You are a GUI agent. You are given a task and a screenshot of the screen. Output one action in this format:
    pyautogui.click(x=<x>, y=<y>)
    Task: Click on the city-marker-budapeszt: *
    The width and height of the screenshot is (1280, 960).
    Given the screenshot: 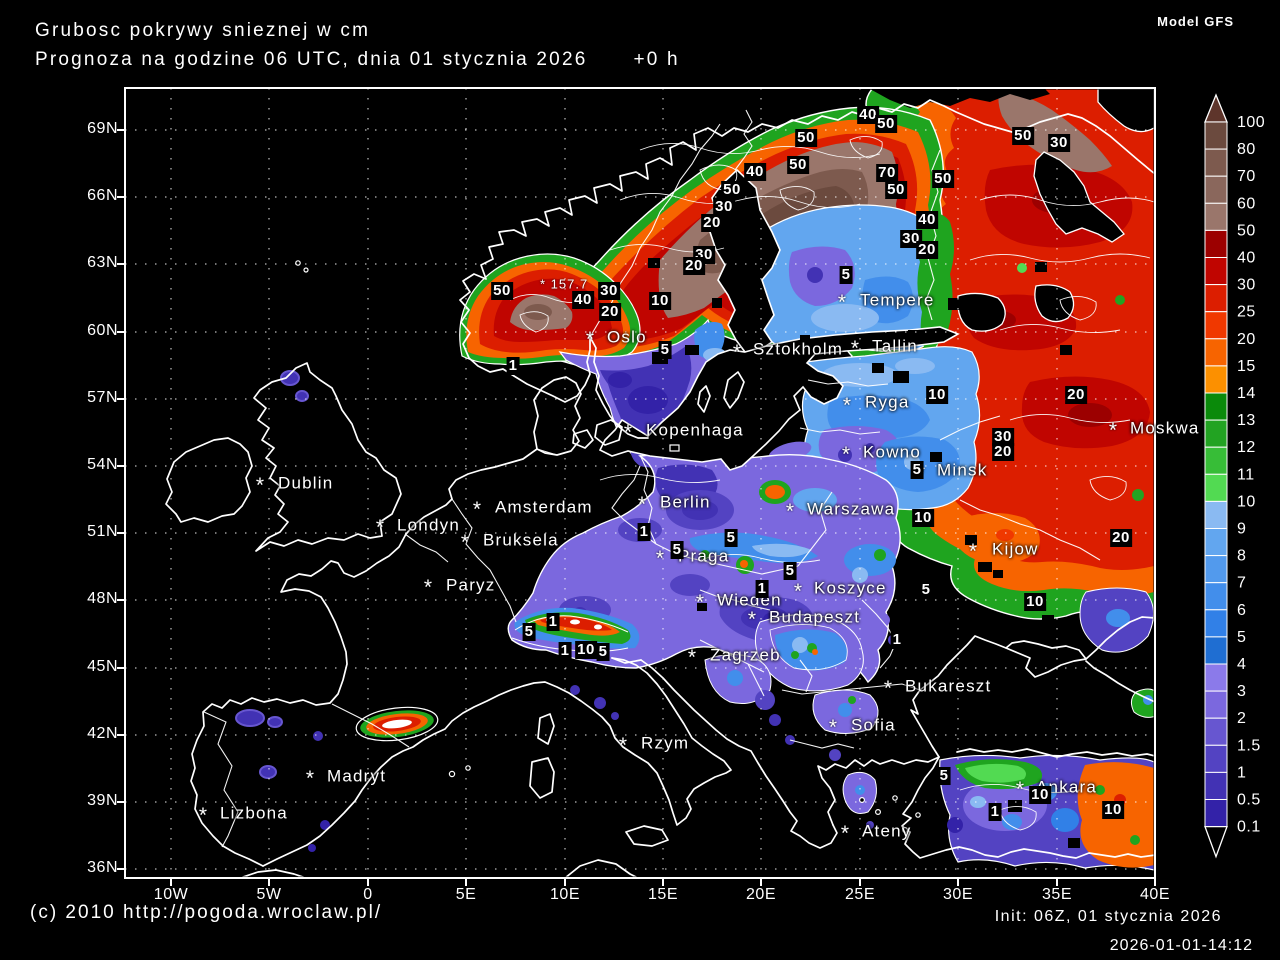 What is the action you would take?
    pyautogui.click(x=752, y=619)
    